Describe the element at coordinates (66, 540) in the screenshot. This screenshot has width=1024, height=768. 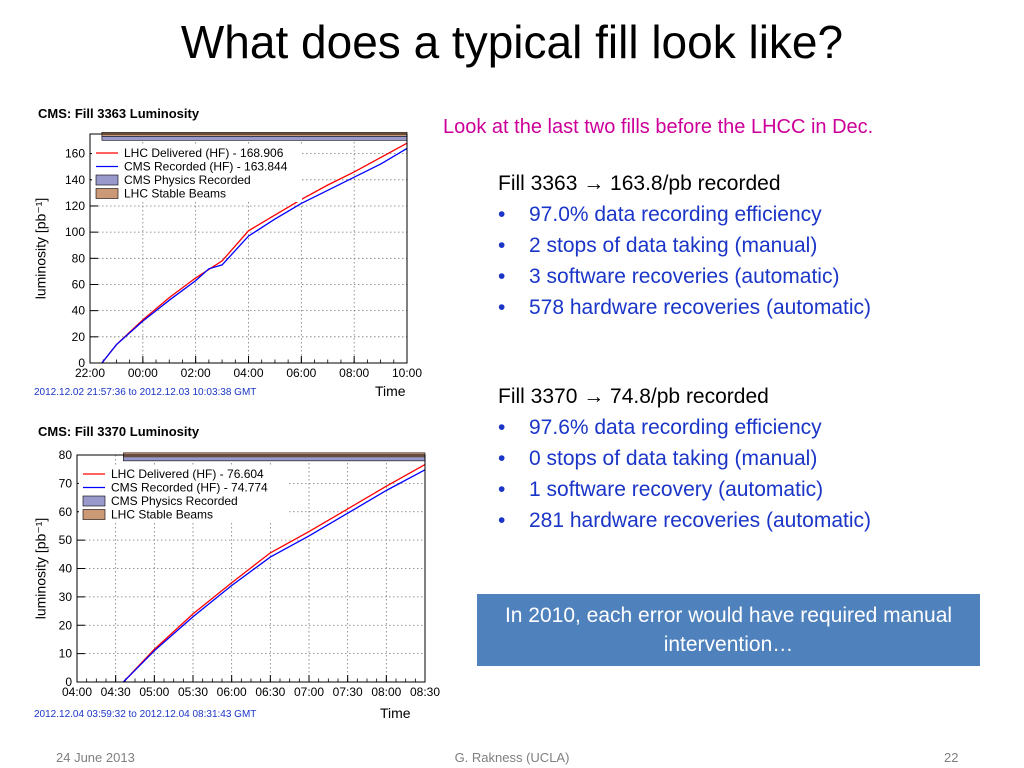
I see `y-tick-label: 50` at that location.